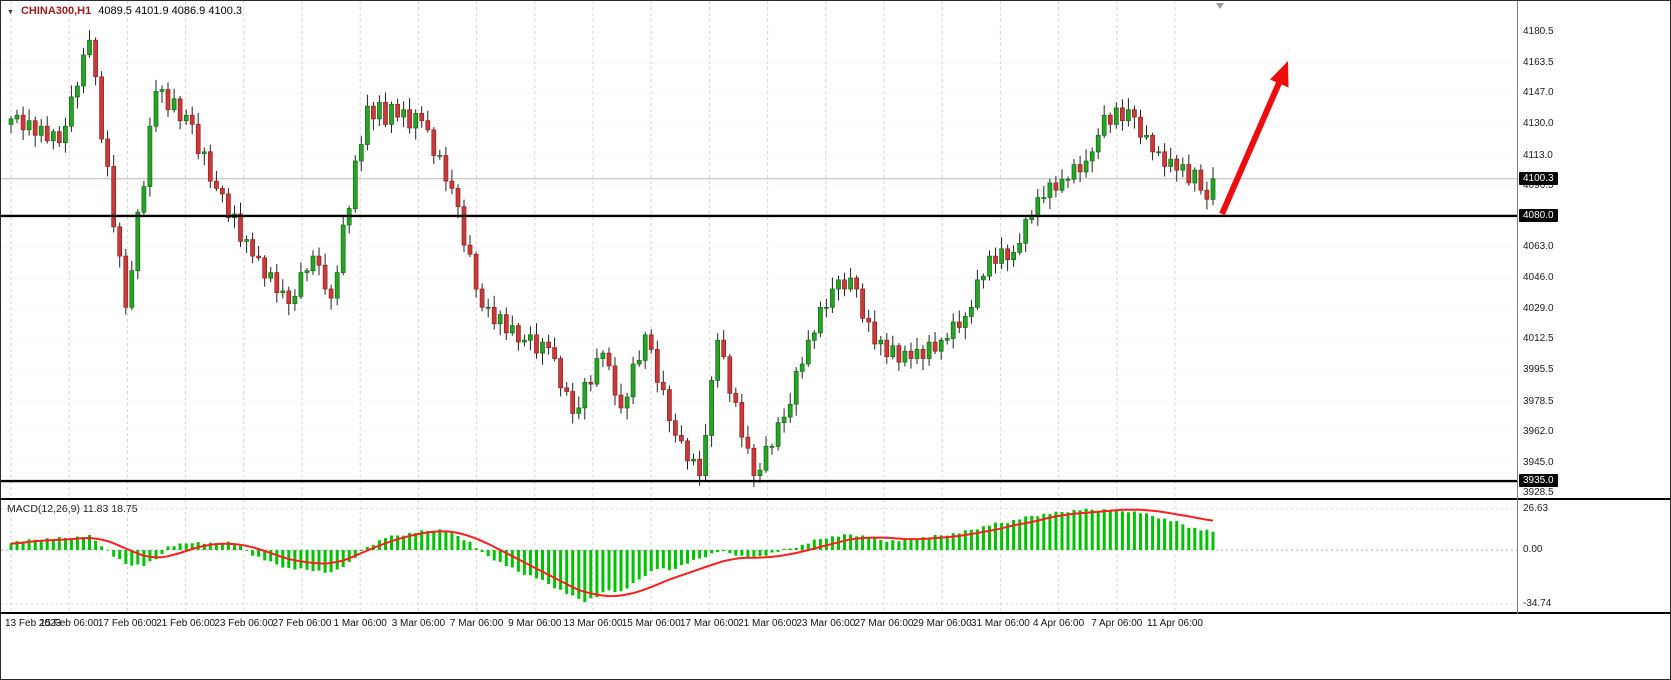 The height and width of the screenshot is (680, 1671). Describe the element at coordinates (593, 623) in the screenshot. I see `time-axis-label: 13 Mar 06:00` at that location.